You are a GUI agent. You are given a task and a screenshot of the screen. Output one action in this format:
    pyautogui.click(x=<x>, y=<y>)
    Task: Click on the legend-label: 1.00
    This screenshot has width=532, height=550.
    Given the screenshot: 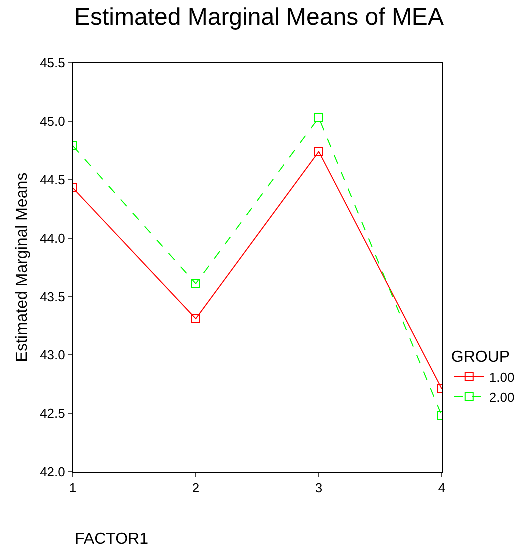 What is the action you would take?
    pyautogui.click(x=502, y=377)
    